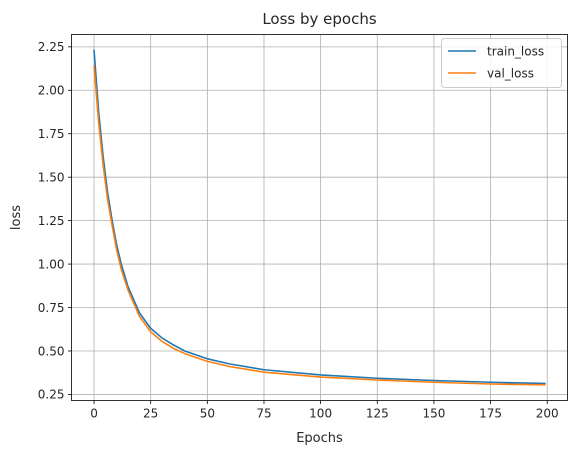 This screenshot has width=576, height=455. What do you see at coordinates (515, 52) in the screenshot?
I see `legend-label-train-loss: train_loss` at bounding box center [515, 52].